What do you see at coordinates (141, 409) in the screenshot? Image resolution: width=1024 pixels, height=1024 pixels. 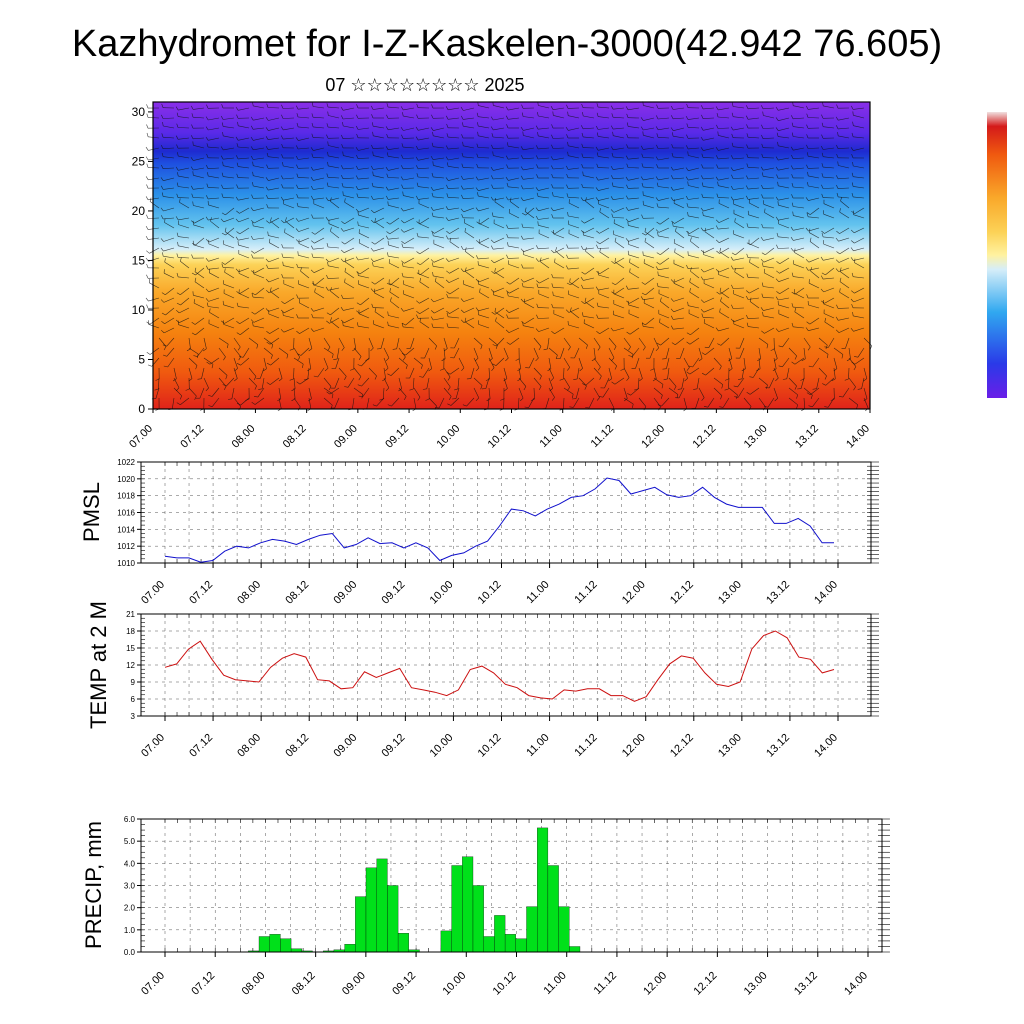 I see `y-tick-label: 0` at bounding box center [141, 409].